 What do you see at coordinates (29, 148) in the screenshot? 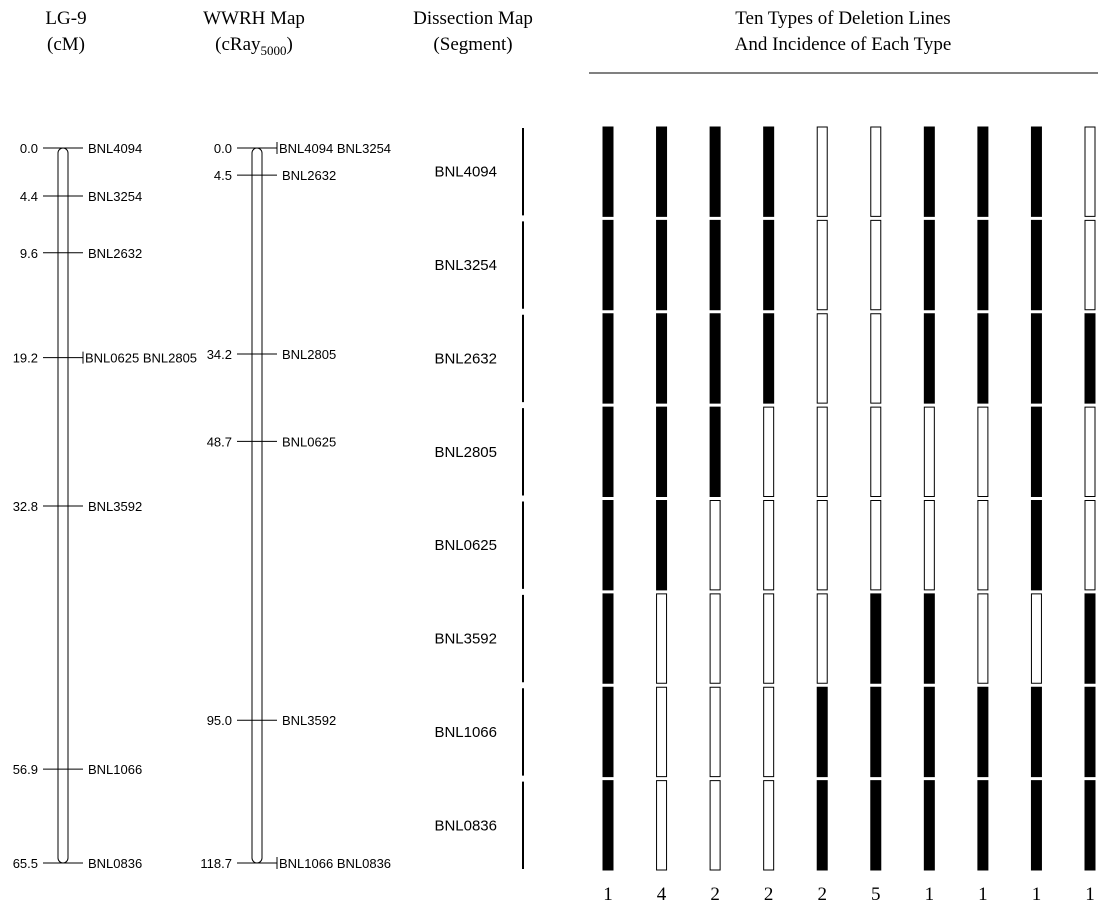
I see `lg_map-position-label: 0.0` at bounding box center [29, 148].